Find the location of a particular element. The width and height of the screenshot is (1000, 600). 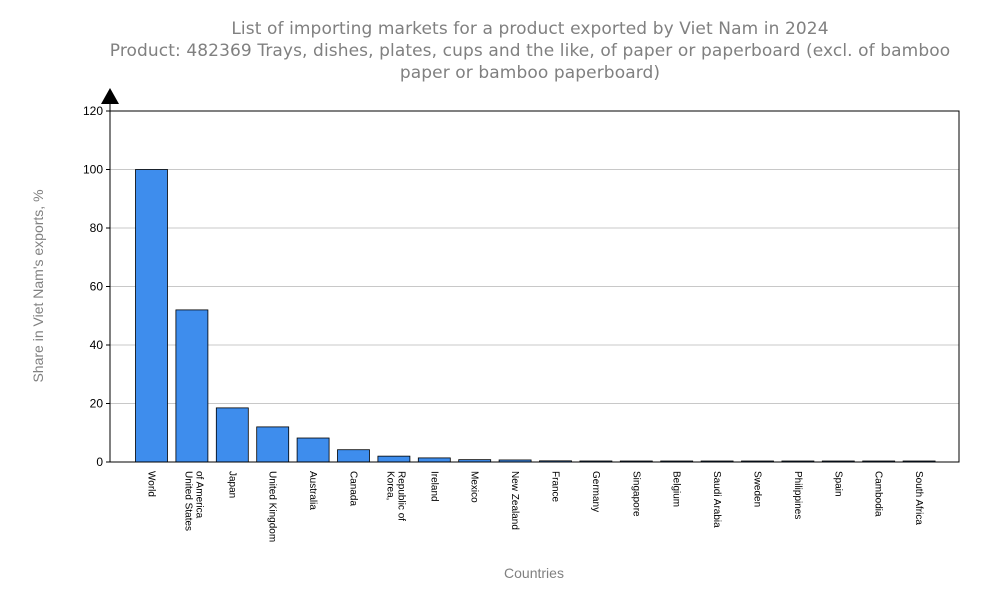

x-tick-label: Japan is located at coordinates (231, 484).